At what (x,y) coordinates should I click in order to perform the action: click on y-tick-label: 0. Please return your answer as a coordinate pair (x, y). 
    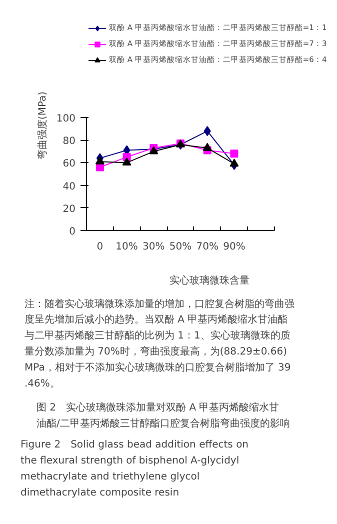
    Looking at the image, I should click on (72, 232).